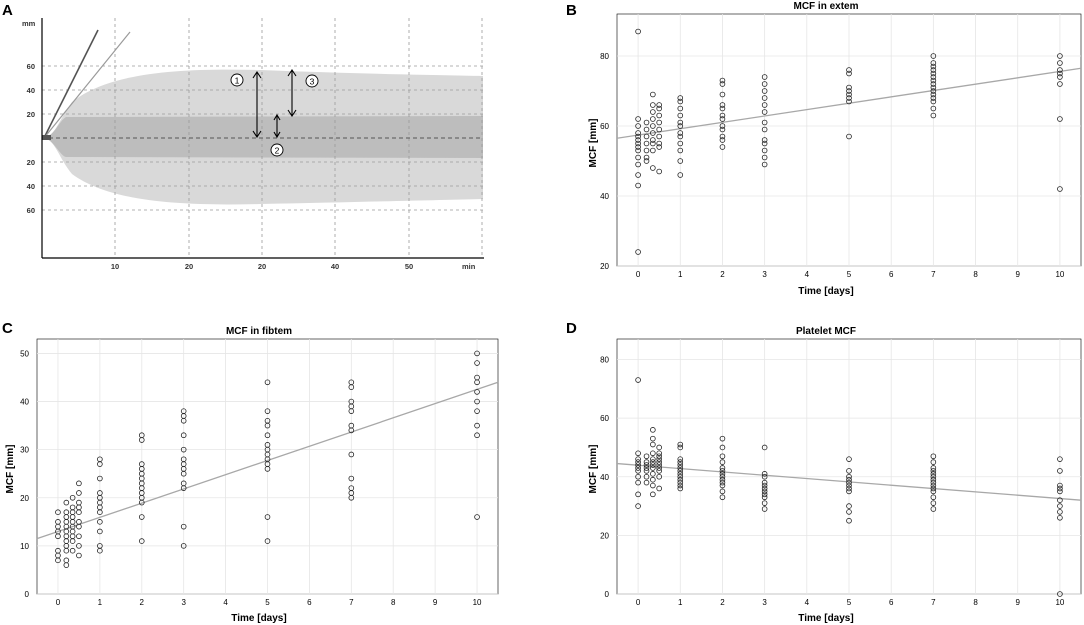  What do you see at coordinates (849, 602) in the screenshot?
I see `x-tick-label: 5` at bounding box center [849, 602].